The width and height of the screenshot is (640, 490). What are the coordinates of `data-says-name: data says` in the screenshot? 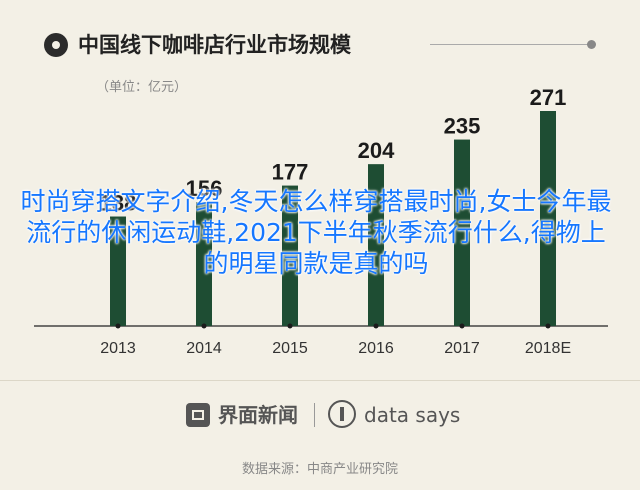 It's located at (412, 415).